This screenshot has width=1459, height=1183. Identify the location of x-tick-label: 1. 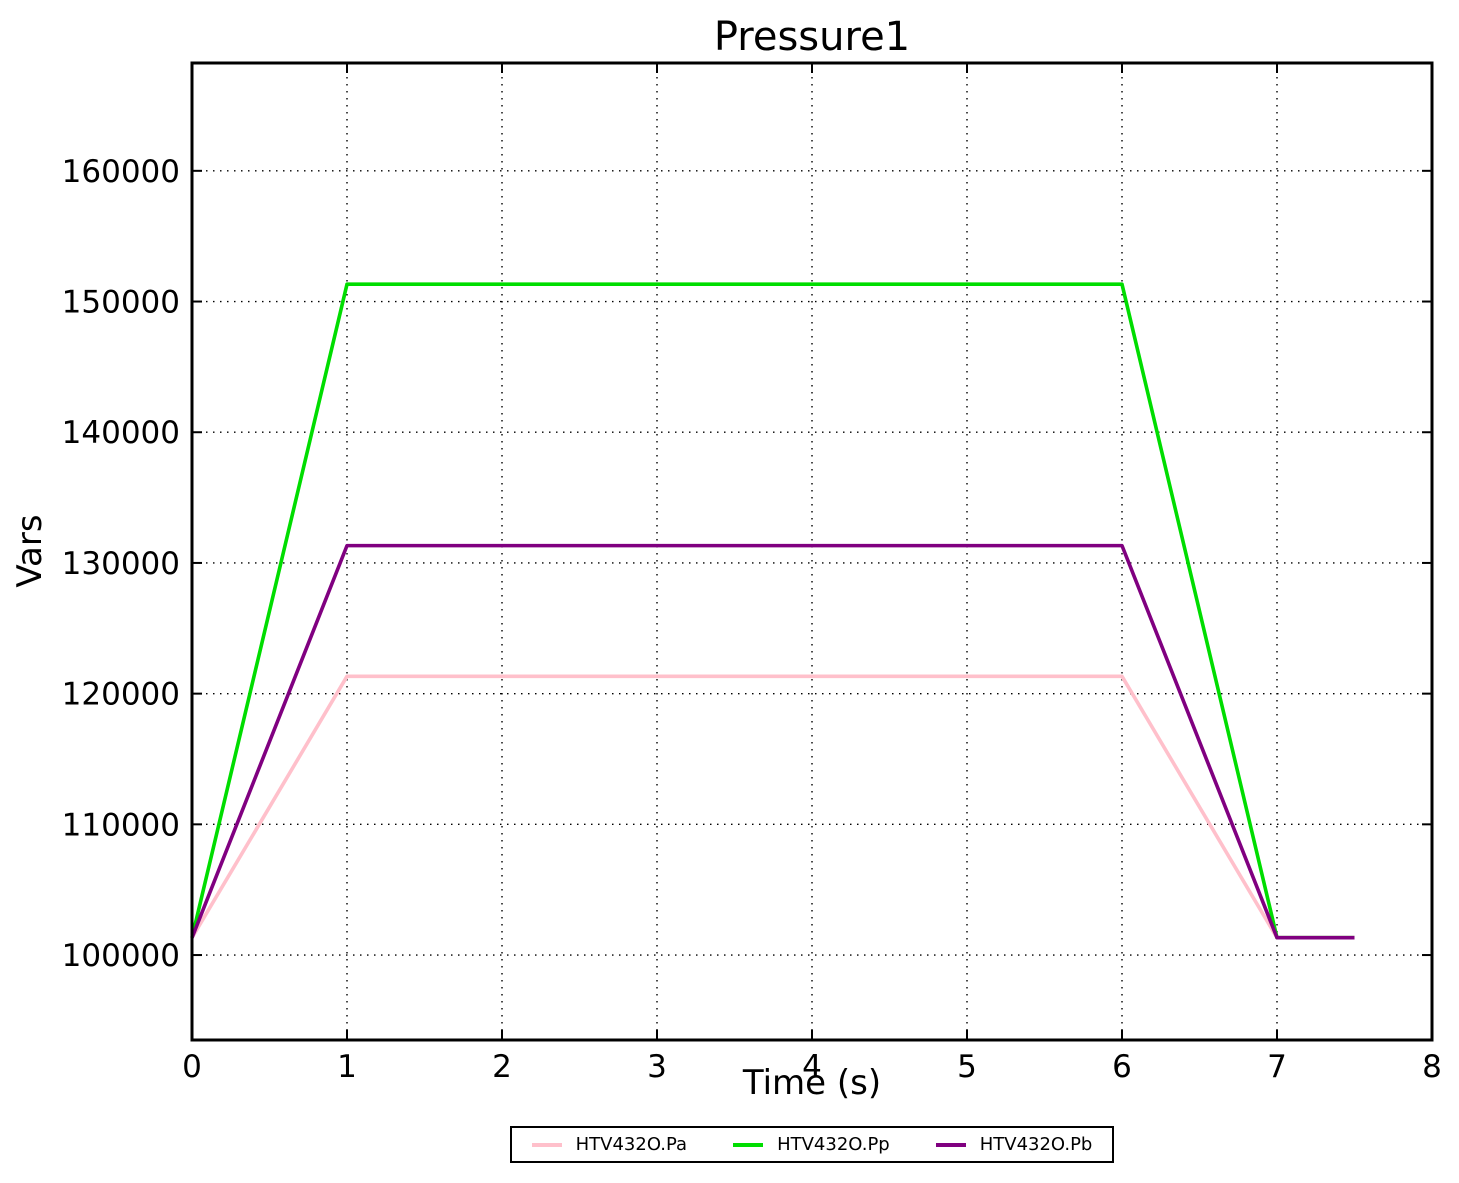
(347, 1067).